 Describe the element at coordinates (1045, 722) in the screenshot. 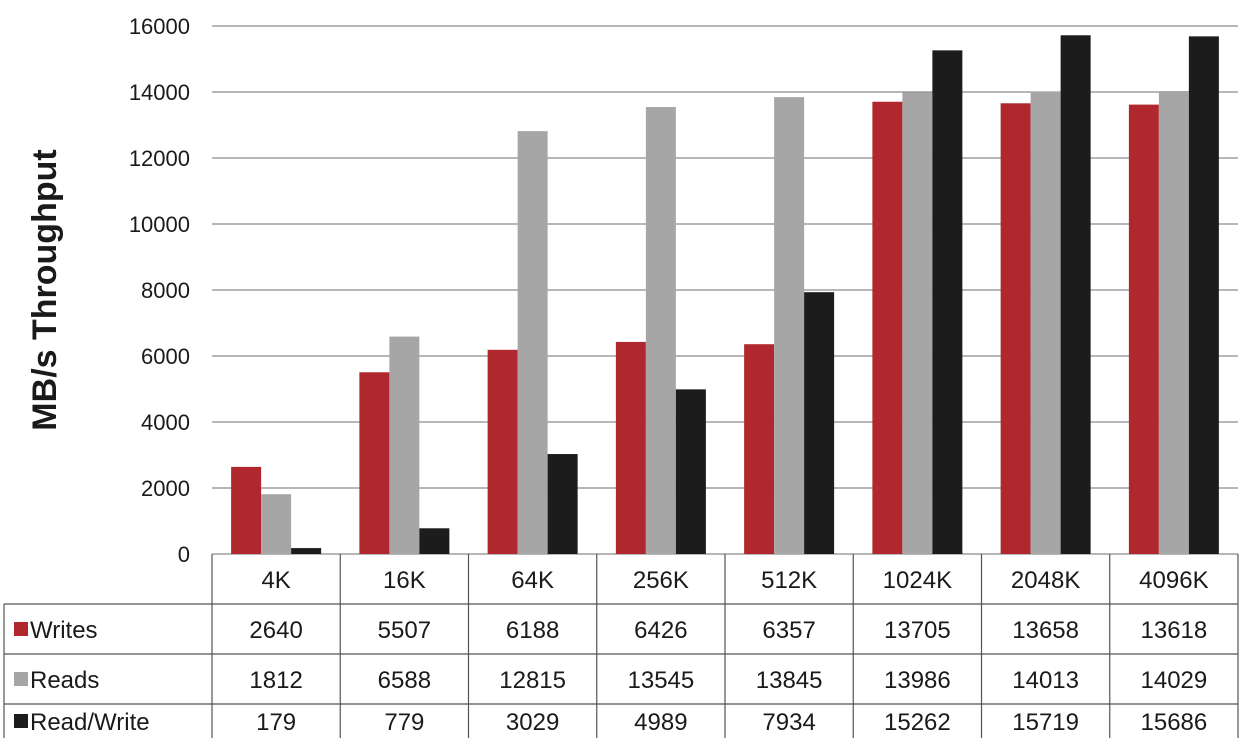

I see `data-label: 15719` at that location.